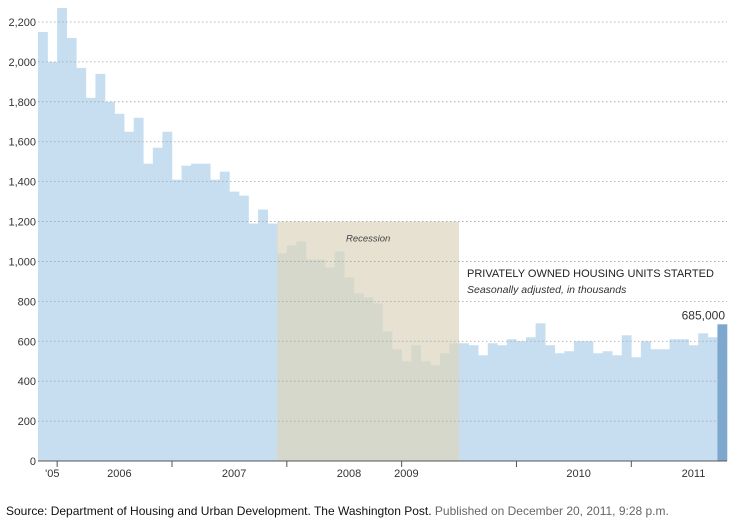 The width and height of the screenshot is (745, 521). I want to click on y-tick-label: 2,000, so click(22, 63).